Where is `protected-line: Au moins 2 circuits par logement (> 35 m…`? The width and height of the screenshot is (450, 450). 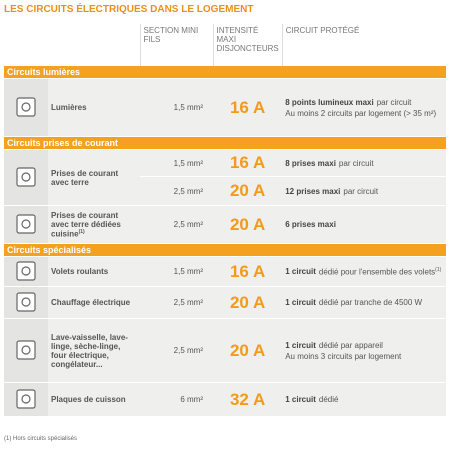 protected-line: Au moins 2 circuits par logement (> 35 m… is located at coordinates (364, 113).